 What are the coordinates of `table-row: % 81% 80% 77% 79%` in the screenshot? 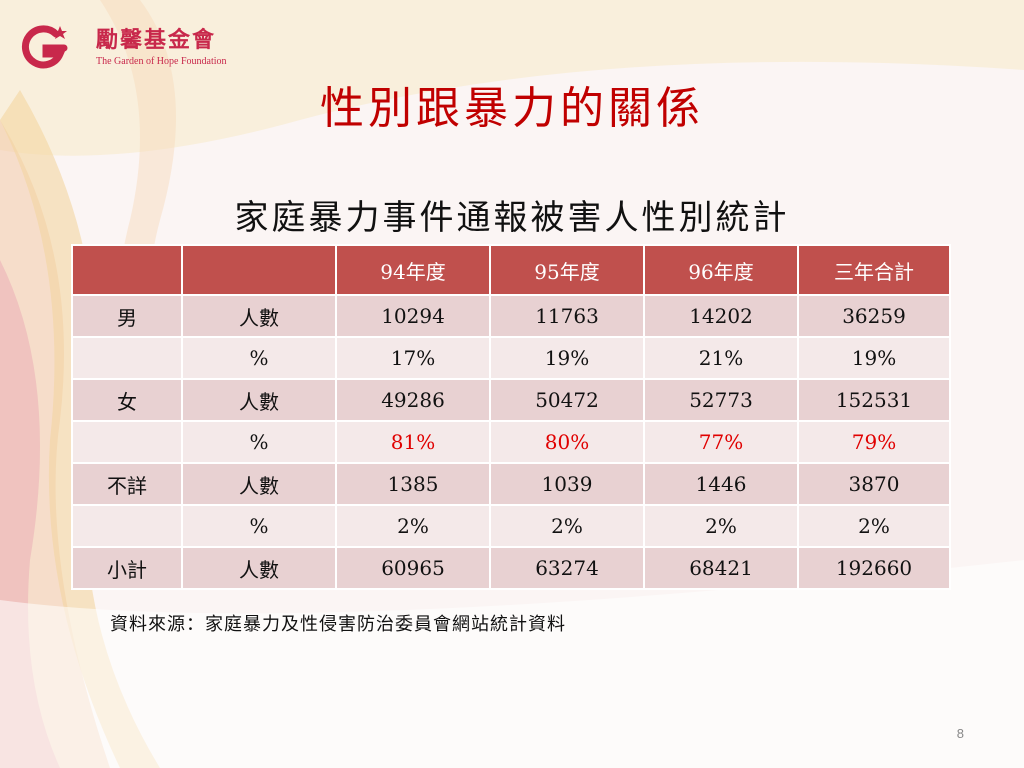 It's located at (511, 442).